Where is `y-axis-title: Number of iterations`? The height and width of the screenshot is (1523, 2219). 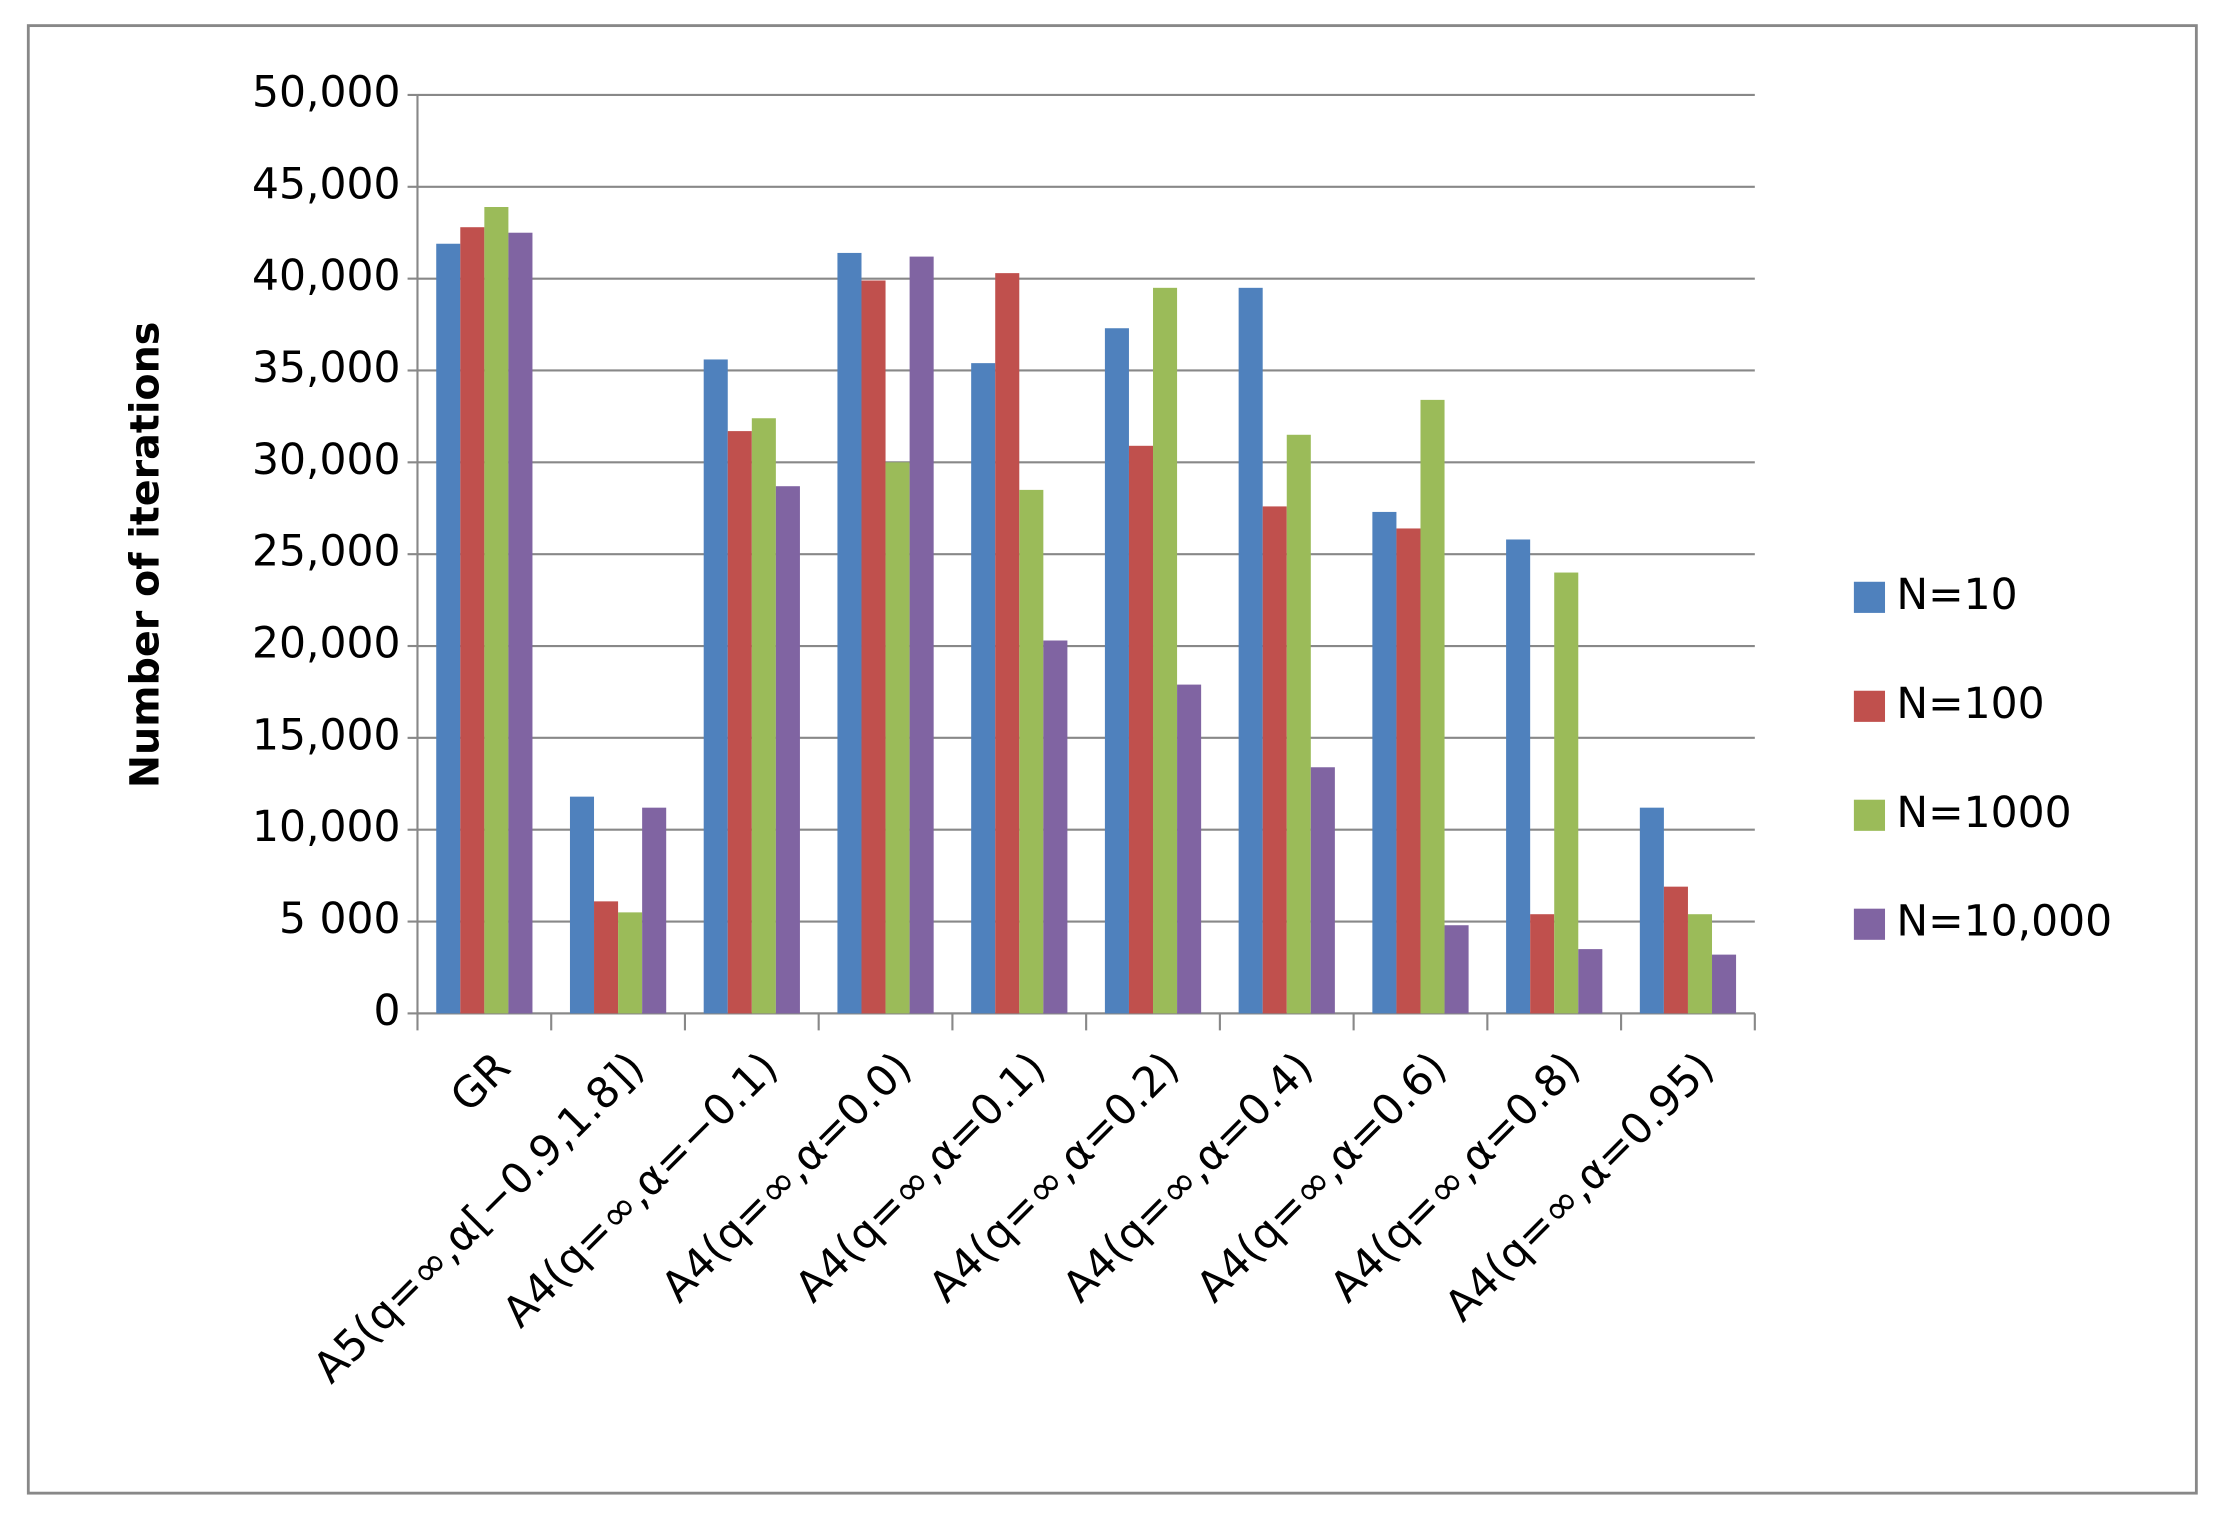 y-axis-title: Number of iterations is located at coordinates (146, 555).